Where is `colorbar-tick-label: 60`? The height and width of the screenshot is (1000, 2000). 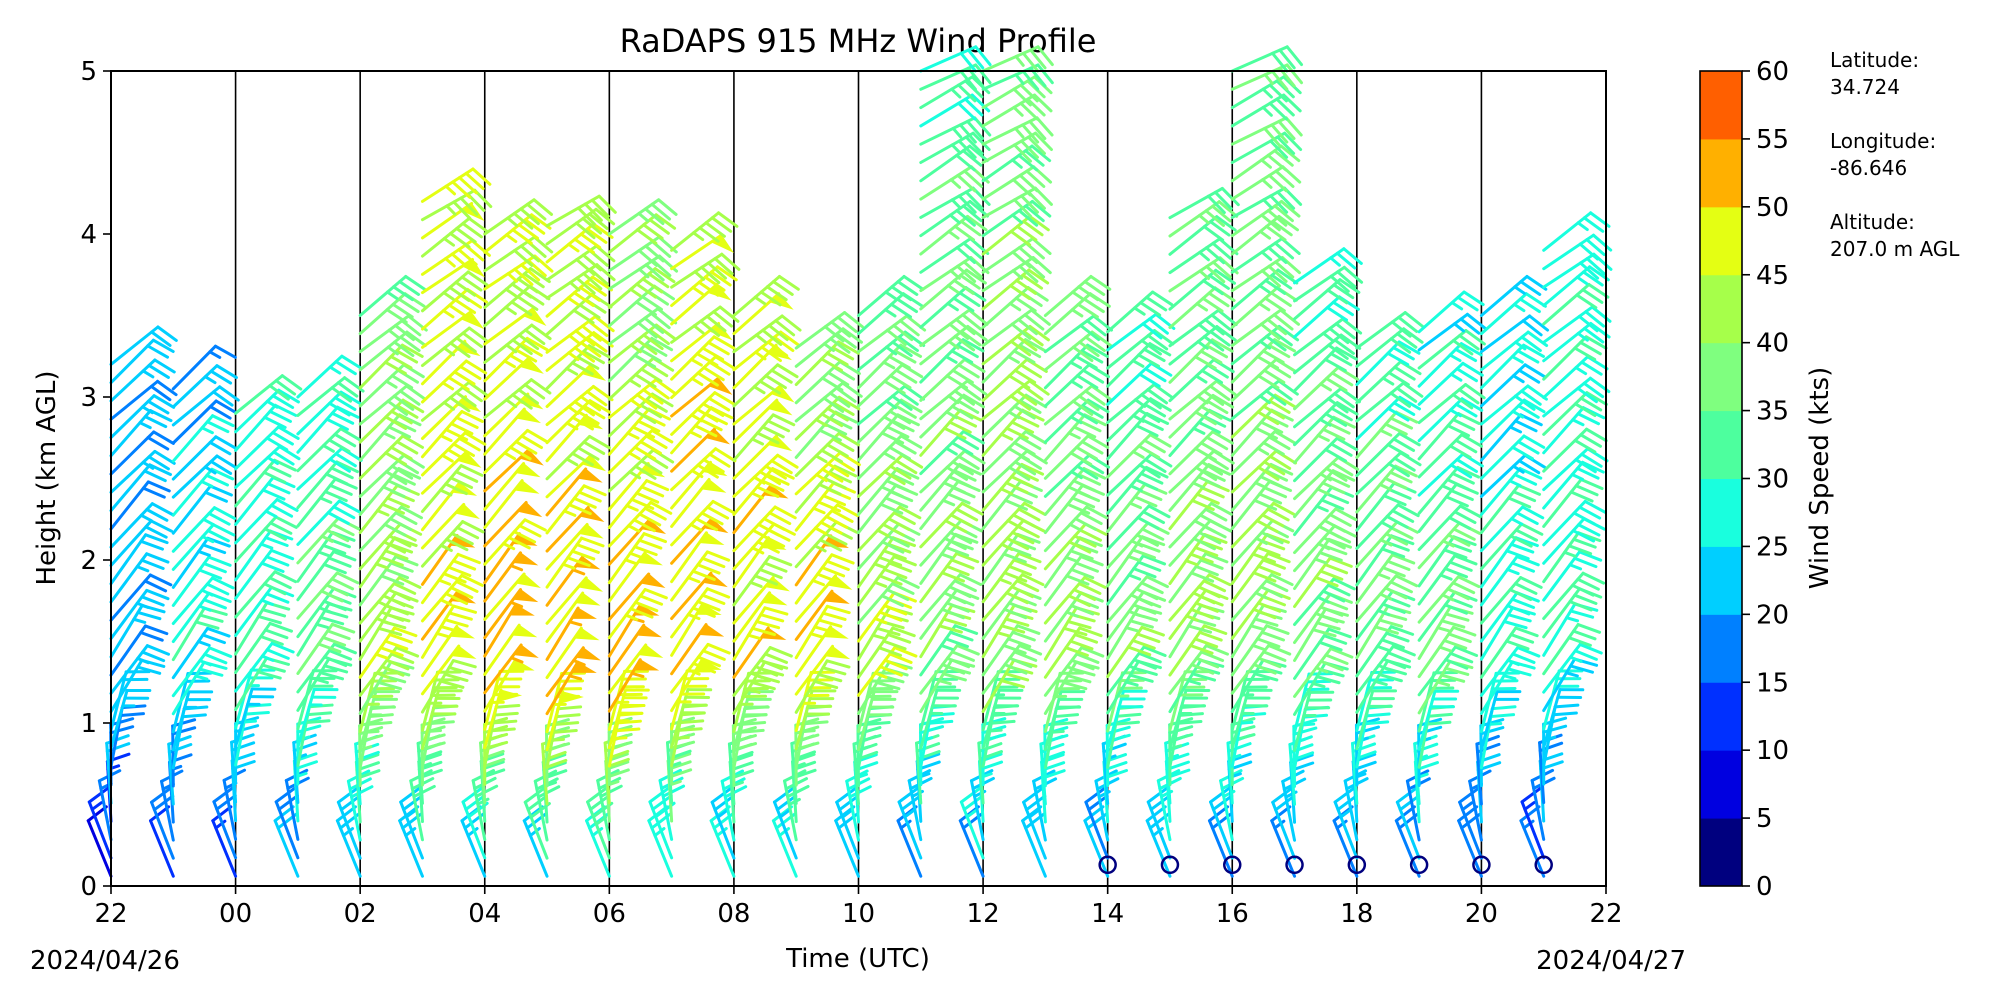
colorbar-tick-label: 60 is located at coordinates (1772, 72).